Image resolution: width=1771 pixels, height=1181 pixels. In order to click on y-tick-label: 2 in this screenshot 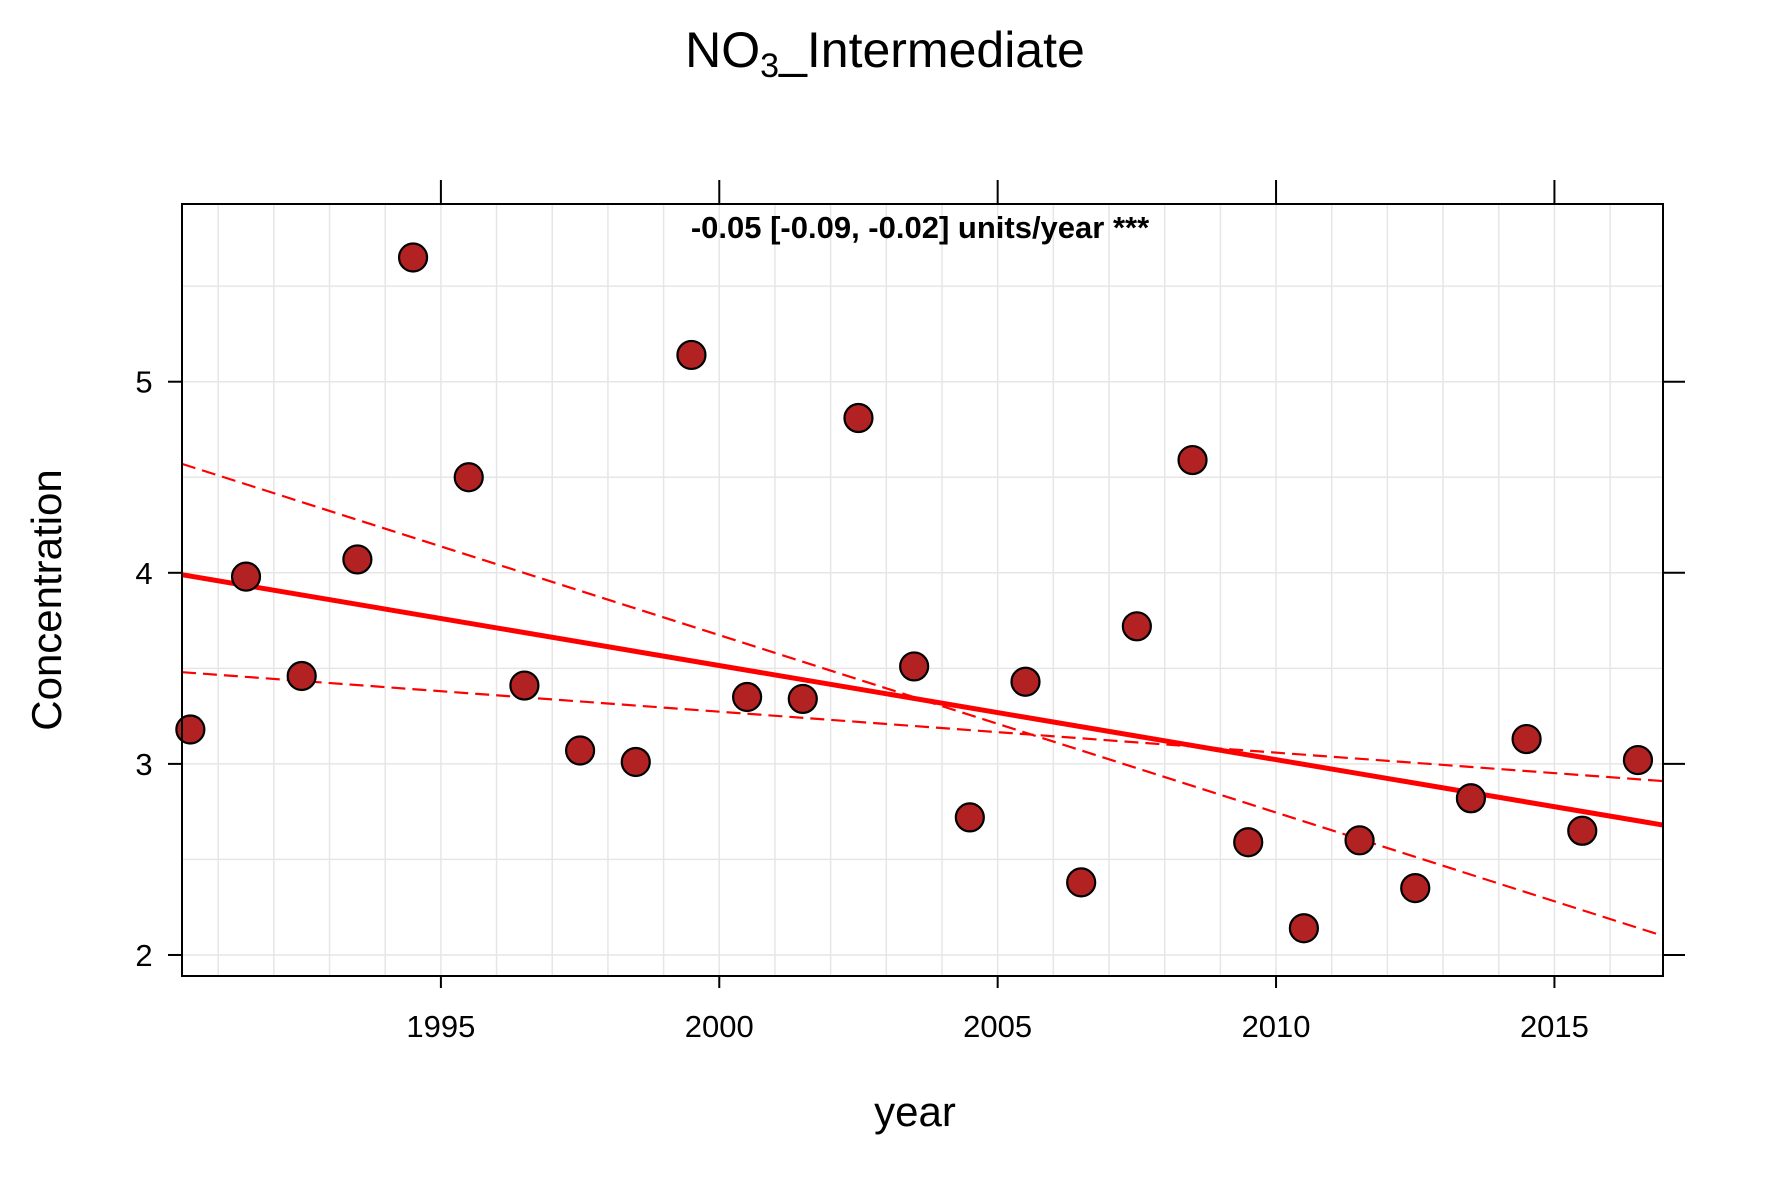, I will do `click(143, 955)`.